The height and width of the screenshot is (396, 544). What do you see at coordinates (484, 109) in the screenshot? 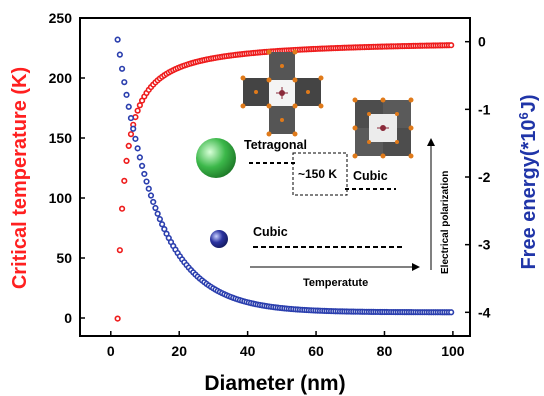
I see `right-y-tick-label: -1` at bounding box center [484, 109].